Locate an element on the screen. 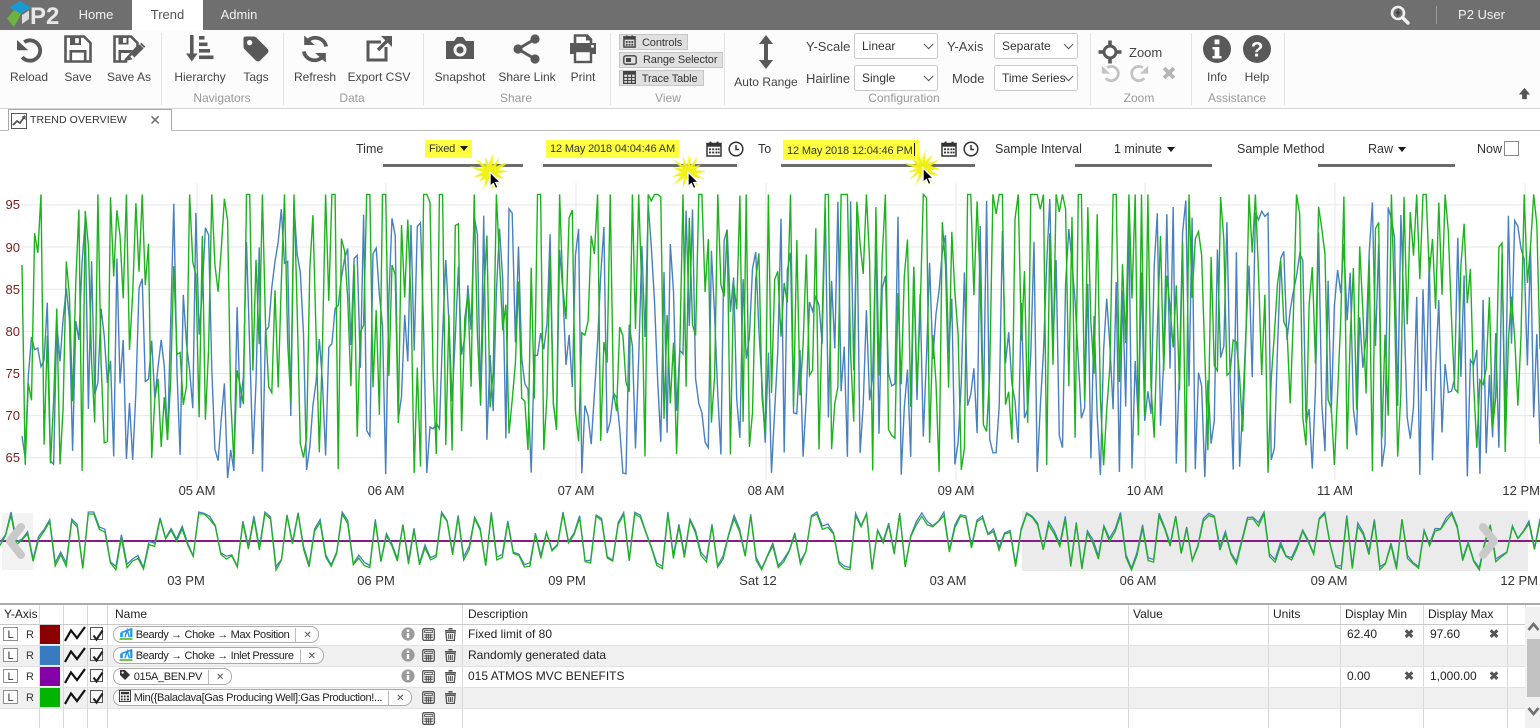 This screenshot has width=1540, height=728. svg-text: 75 is located at coordinates (13, 373).